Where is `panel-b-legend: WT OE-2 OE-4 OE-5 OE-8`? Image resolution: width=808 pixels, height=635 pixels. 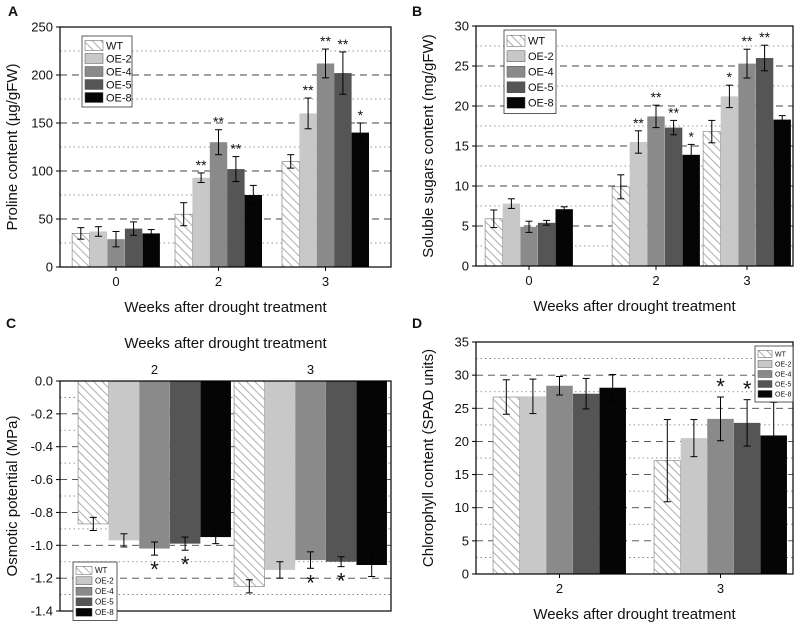 panel-b-legend: WT OE-2 OE-4 OE-5 OE-8 is located at coordinates (530, 71).